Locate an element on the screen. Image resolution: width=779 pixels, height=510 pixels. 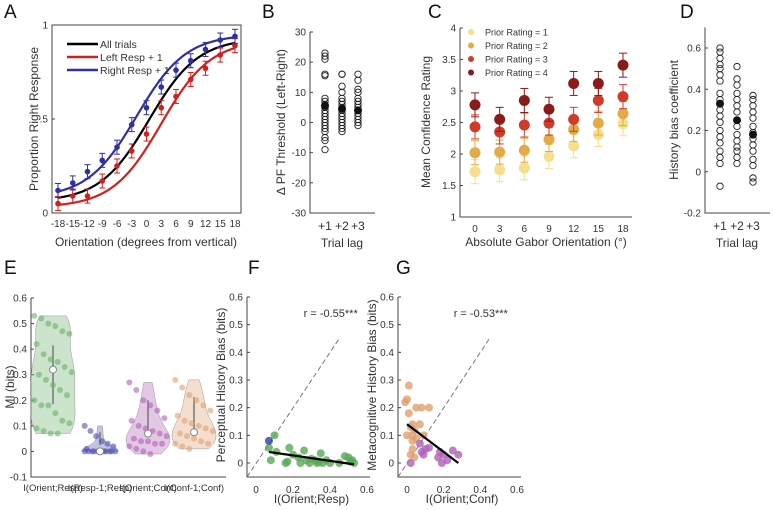
c-xtick-label: 12 is located at coordinates (574, 229).